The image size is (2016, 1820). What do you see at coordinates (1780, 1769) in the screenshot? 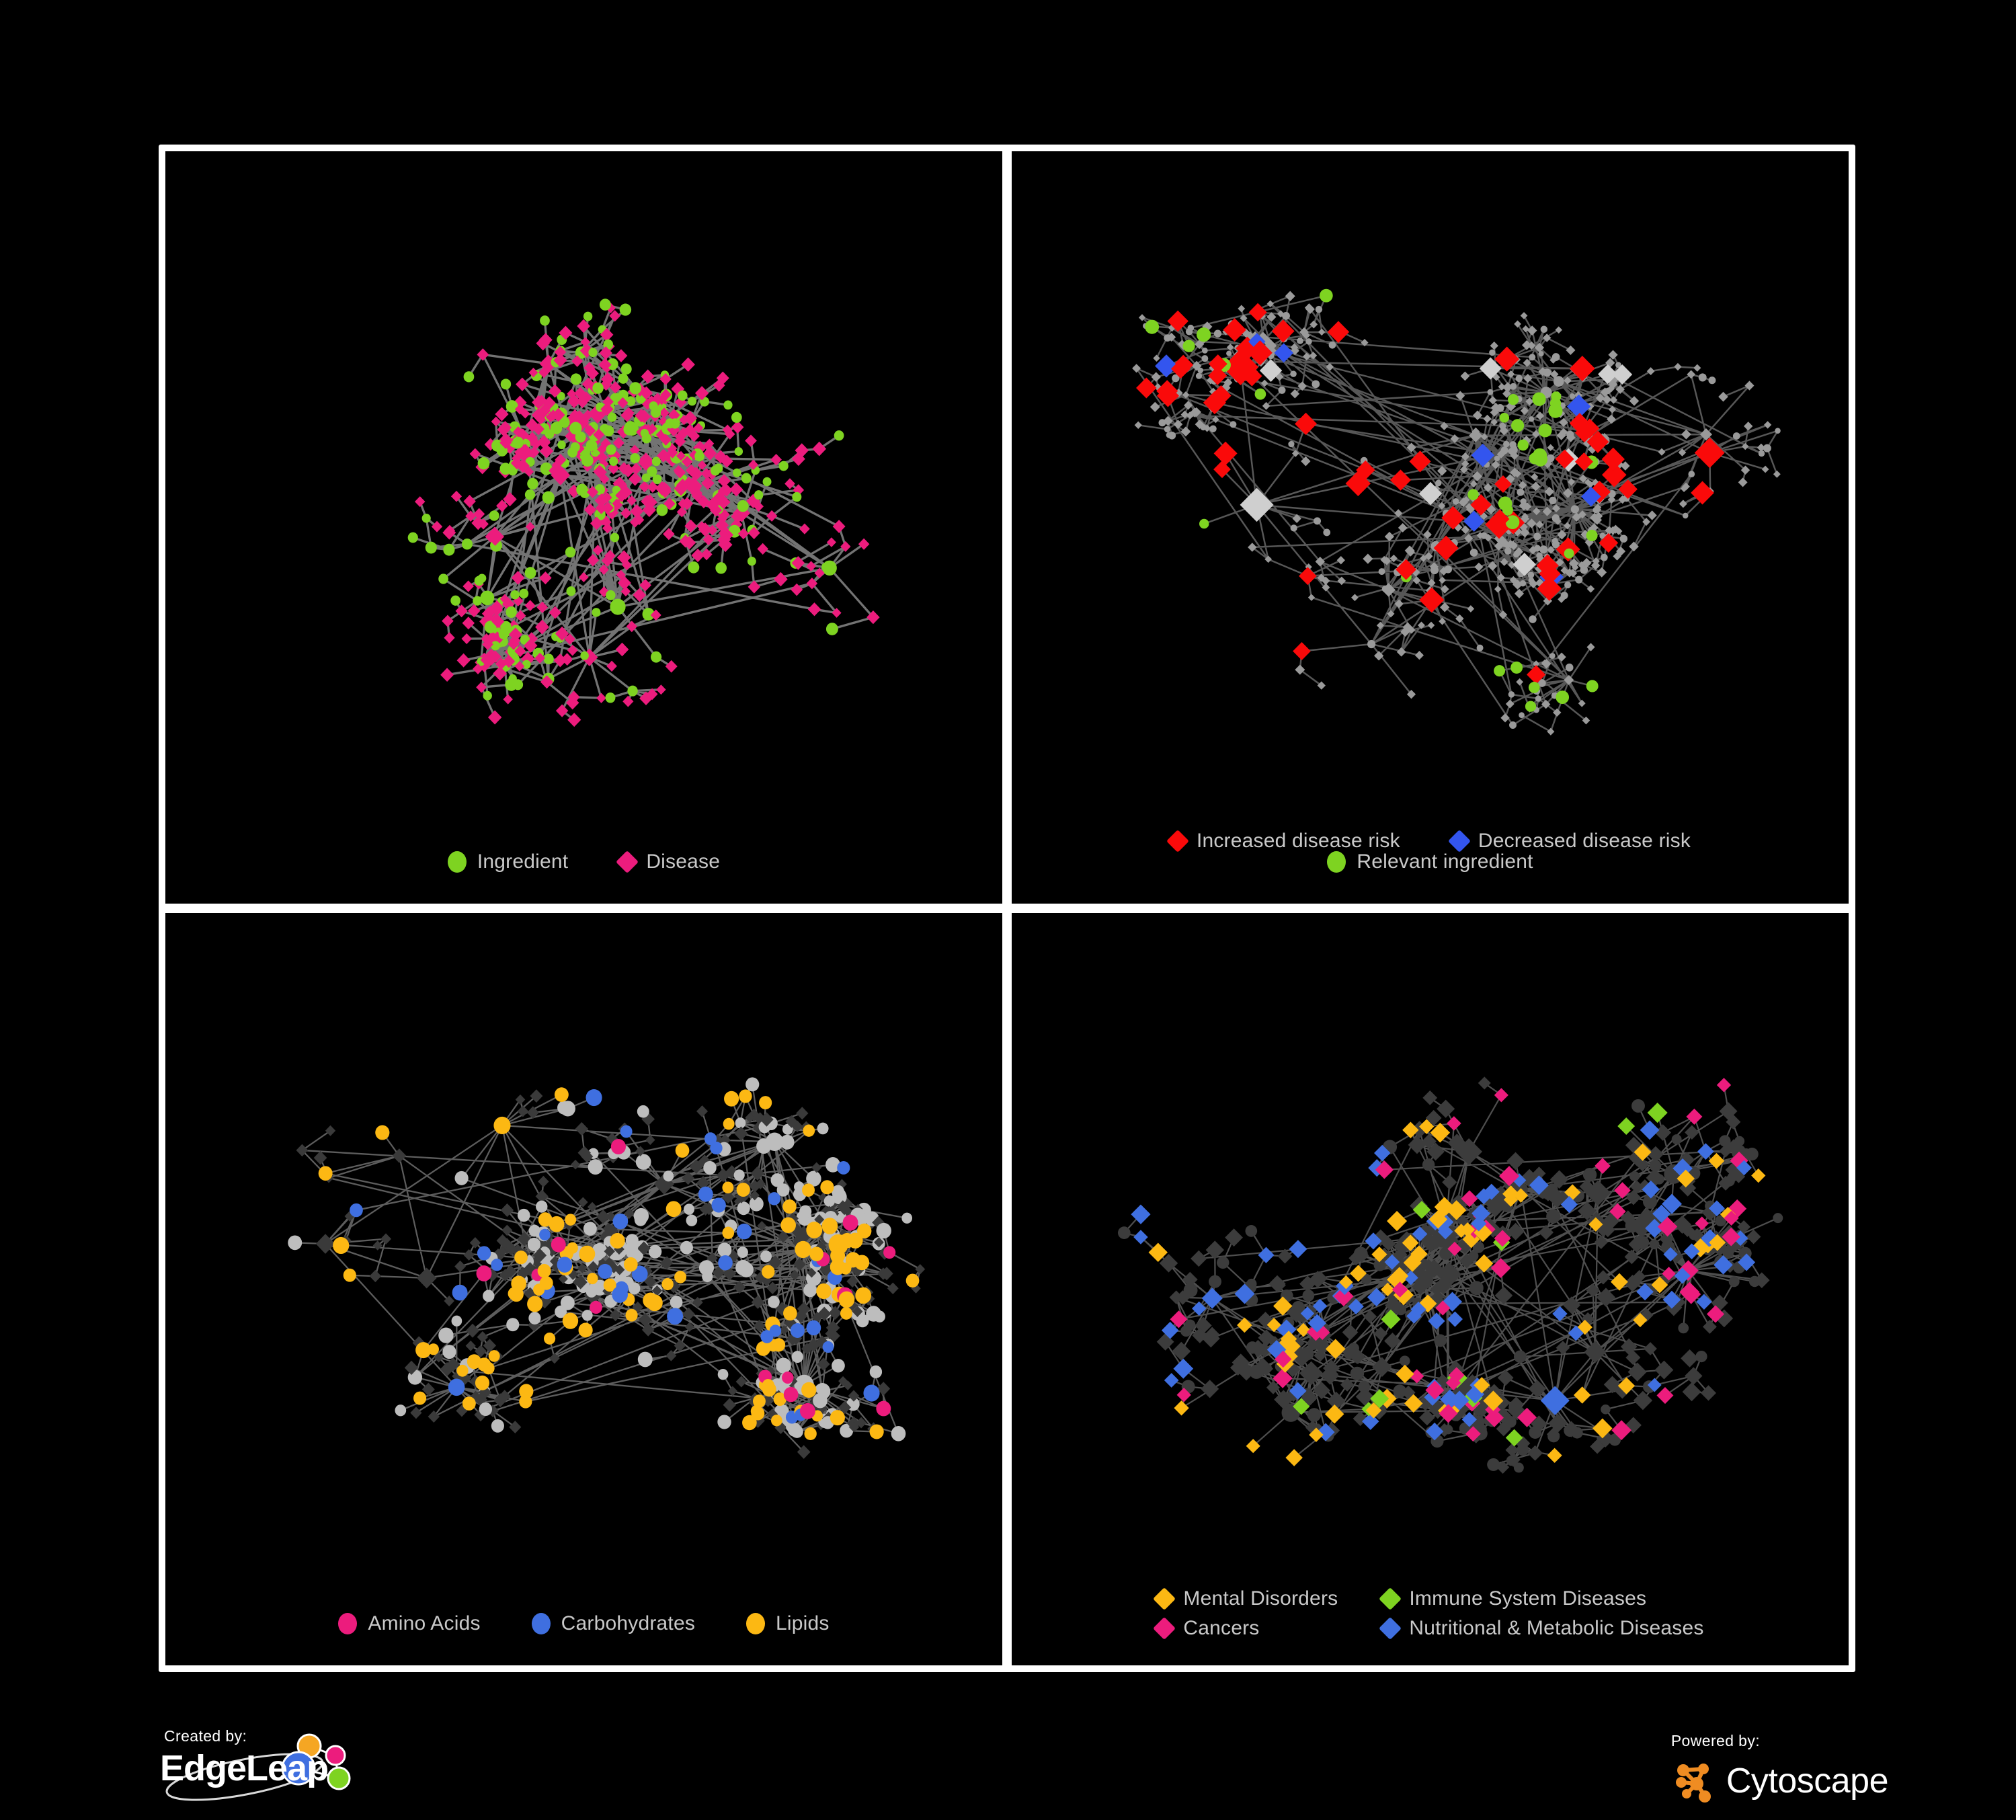
I see `cytoscape-logo: Powered by: Cytoscape` at bounding box center [1780, 1769].